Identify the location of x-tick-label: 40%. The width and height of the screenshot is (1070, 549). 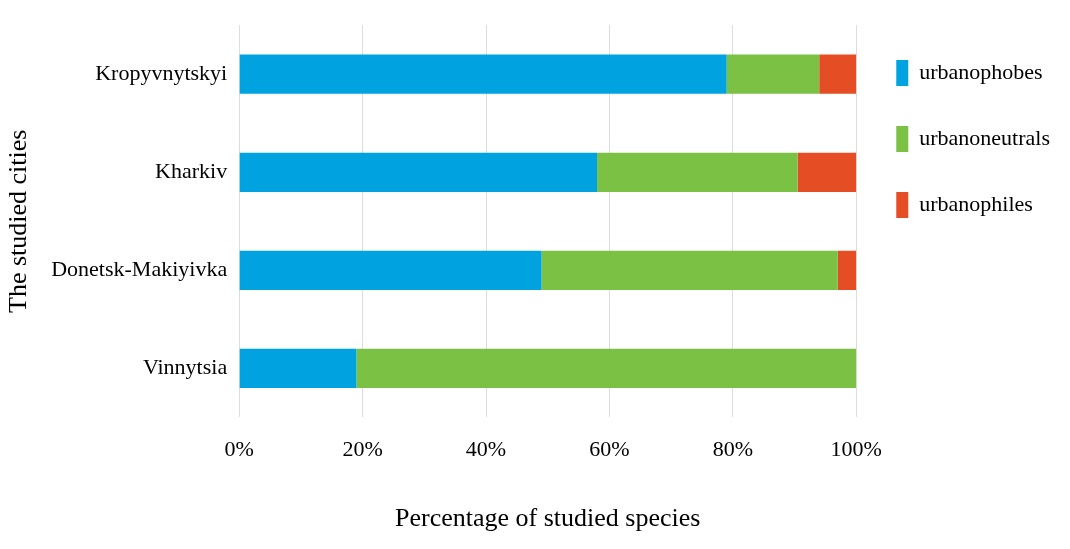
(486, 449).